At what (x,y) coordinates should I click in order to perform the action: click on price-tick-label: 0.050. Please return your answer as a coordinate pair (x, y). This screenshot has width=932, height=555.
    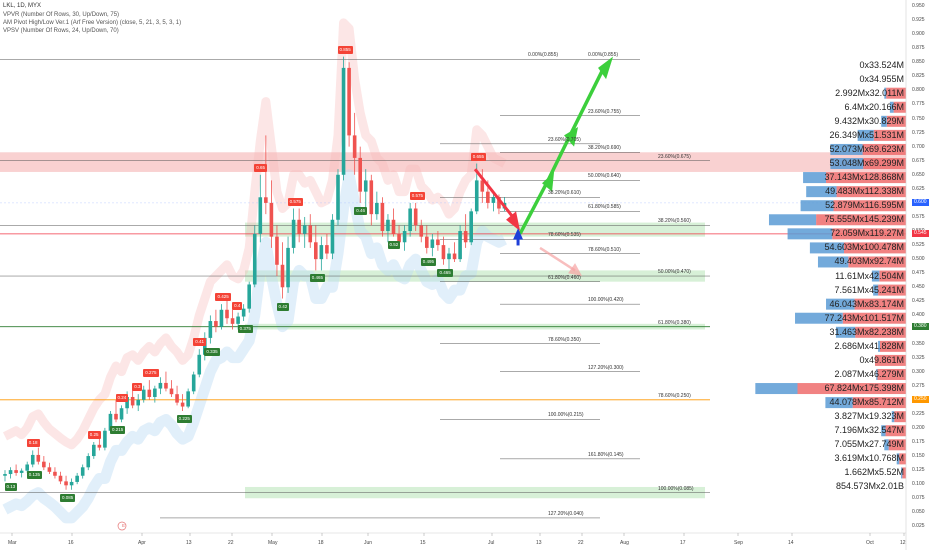
    Looking at the image, I should click on (918, 512).